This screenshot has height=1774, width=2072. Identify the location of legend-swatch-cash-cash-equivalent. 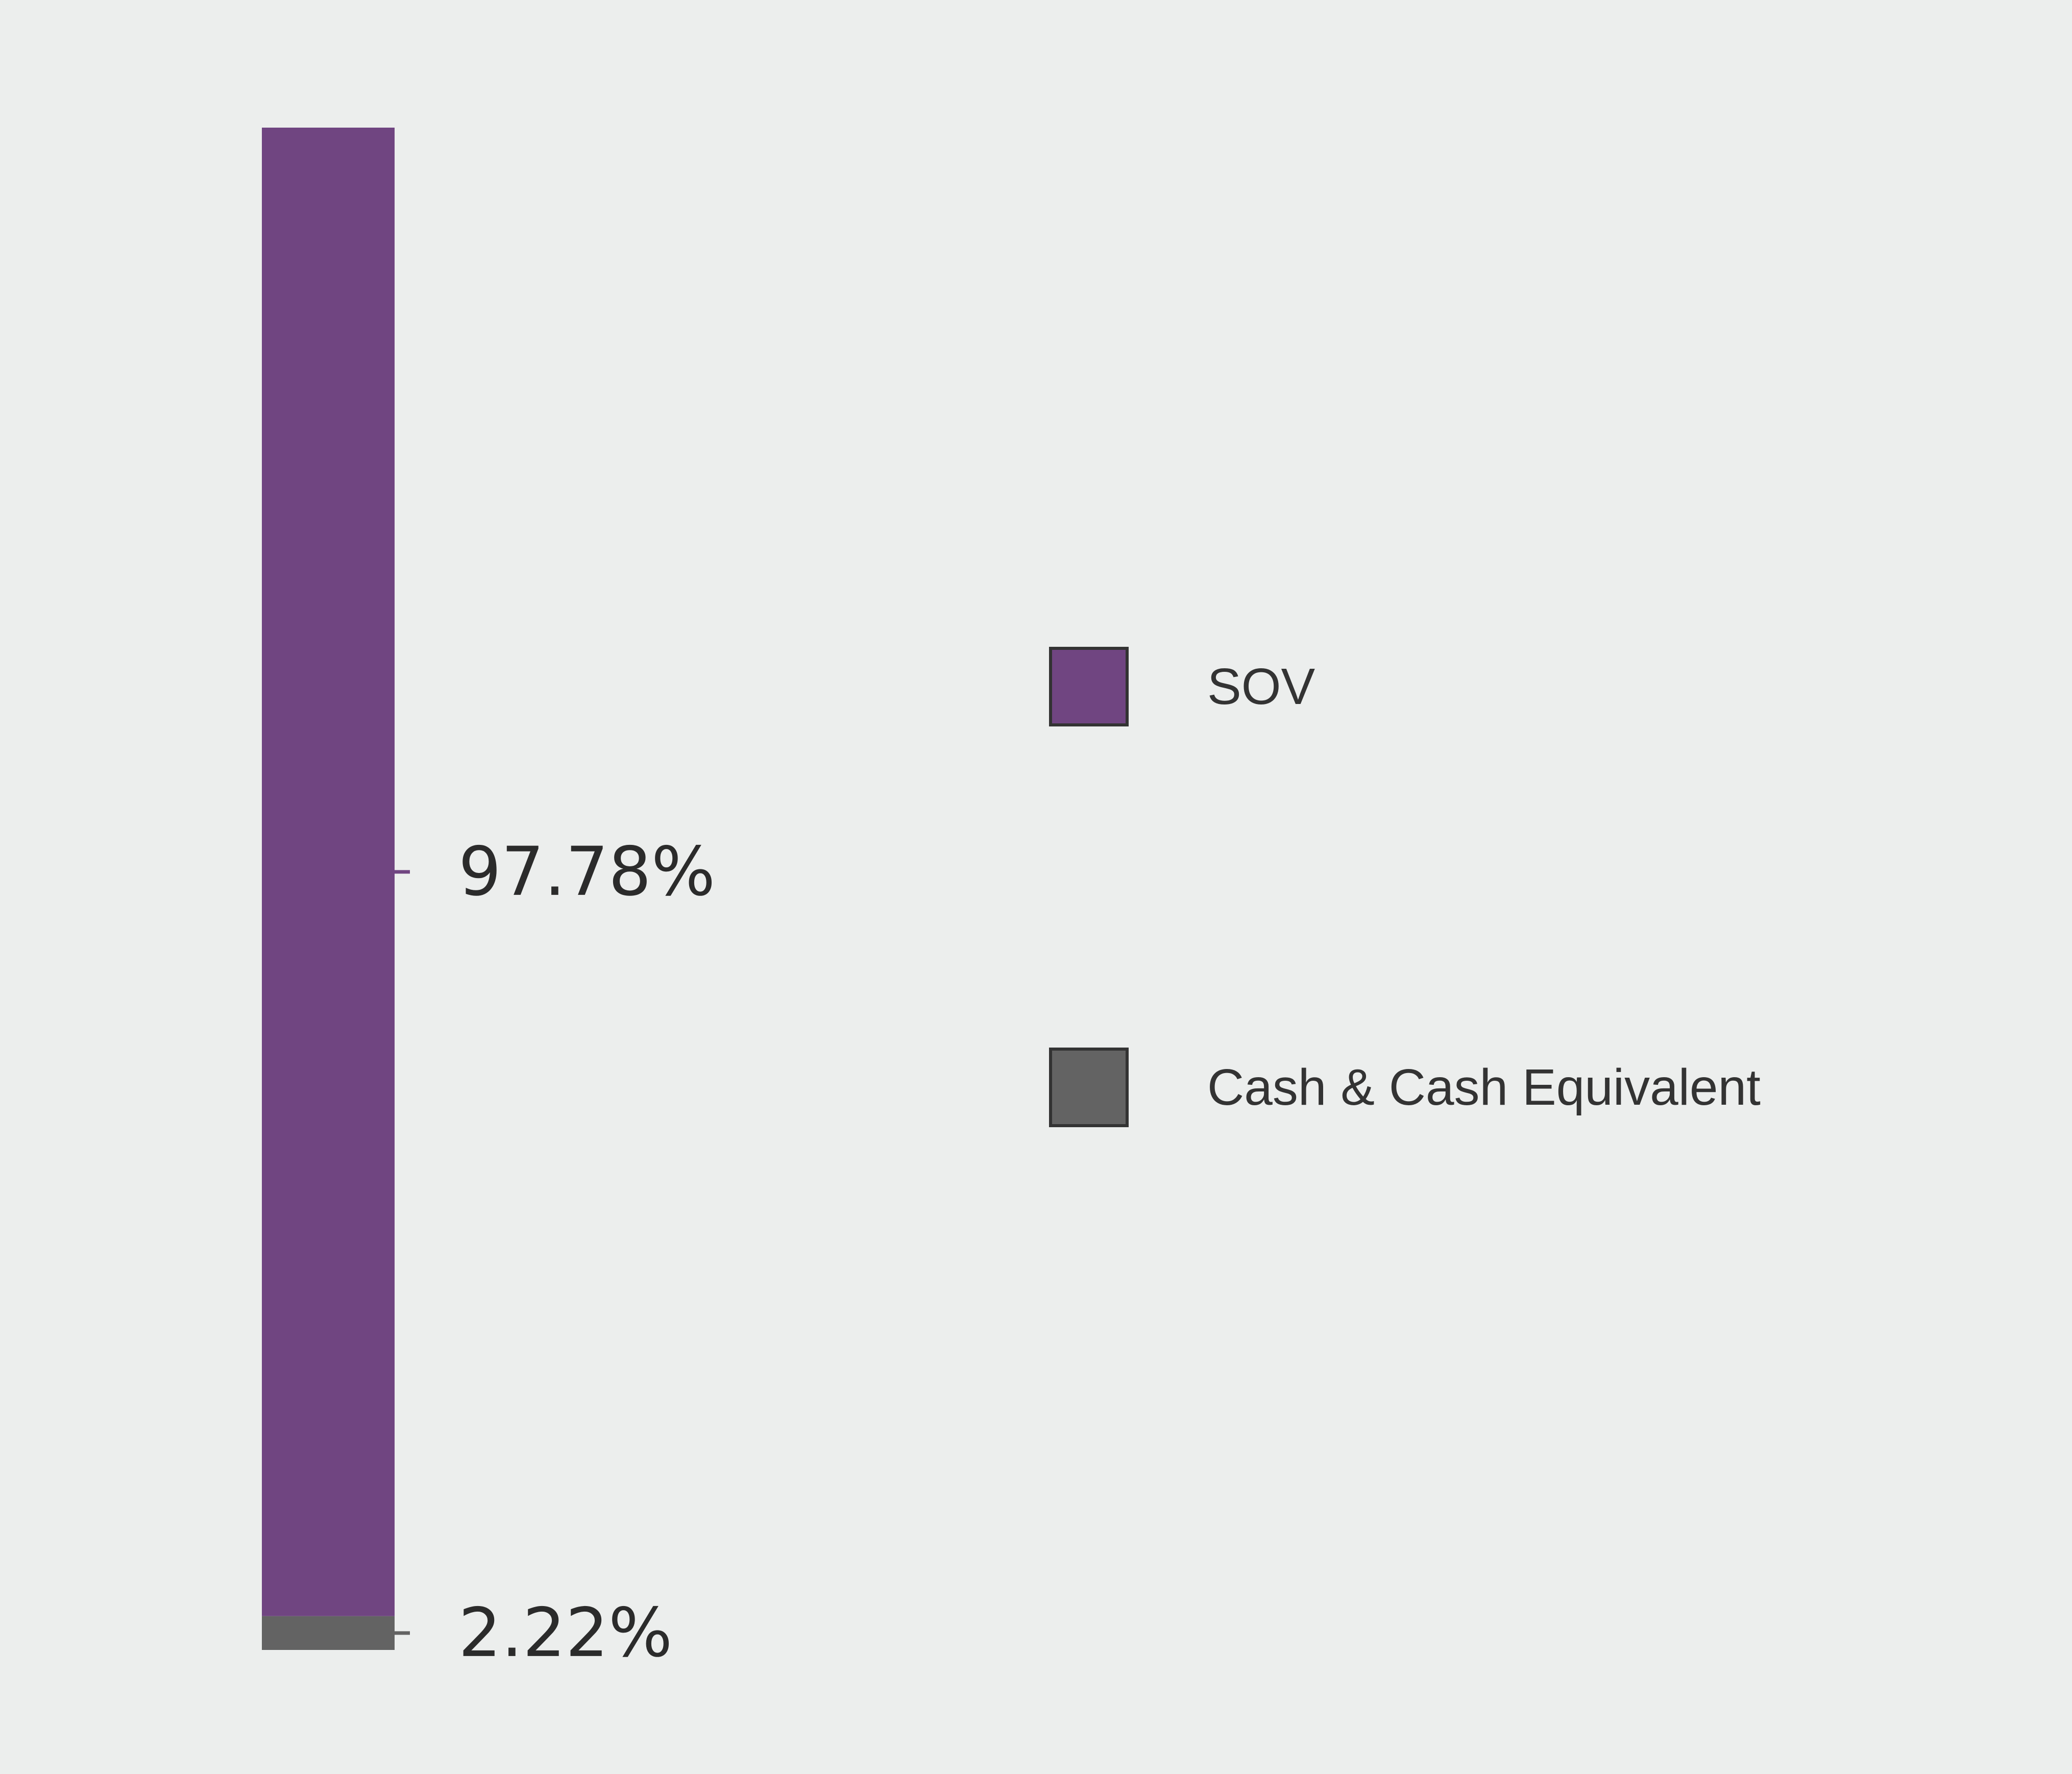
(1089, 1087).